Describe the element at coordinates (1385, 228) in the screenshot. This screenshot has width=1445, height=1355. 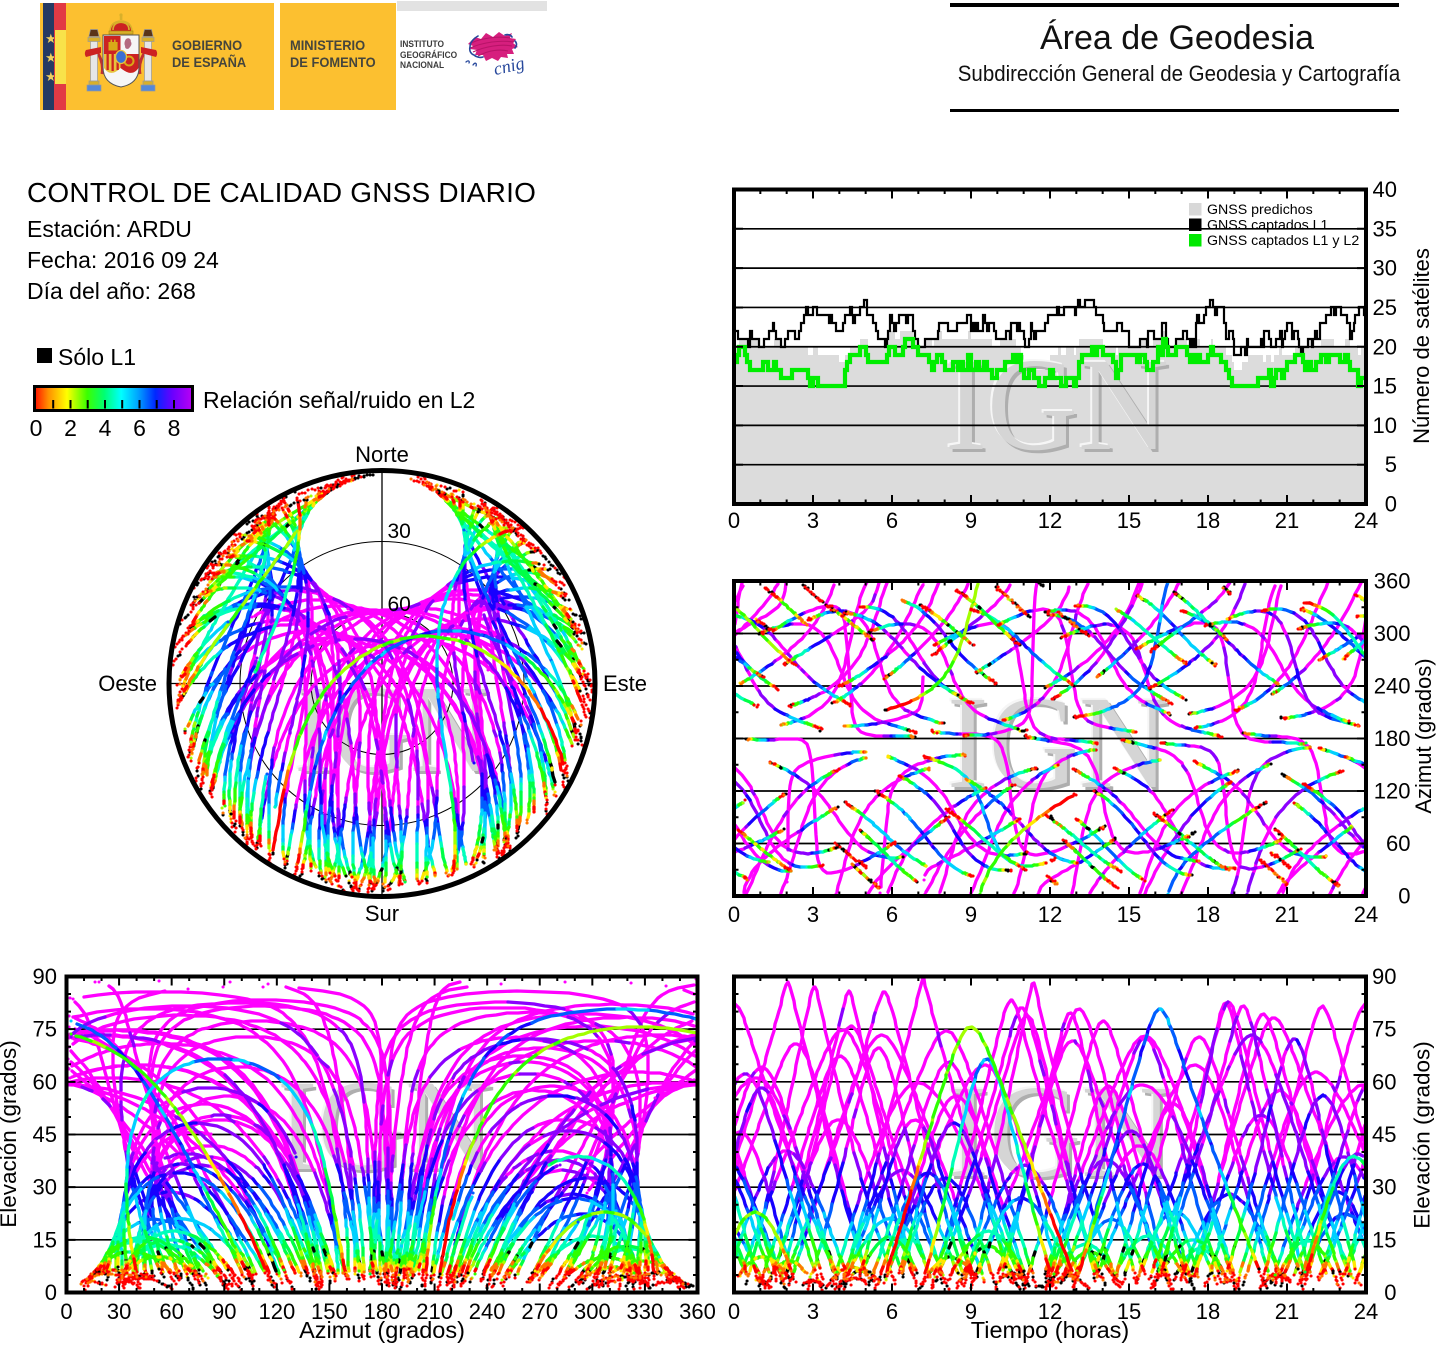
I see `svg-text: 35` at that location.